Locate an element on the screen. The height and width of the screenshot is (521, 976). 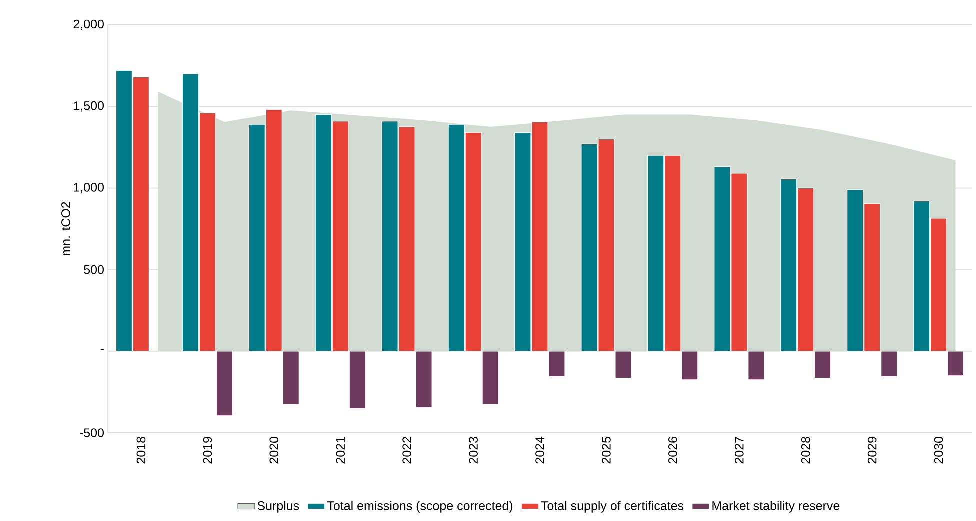
x-tick-label: 2027 is located at coordinates (739, 450).